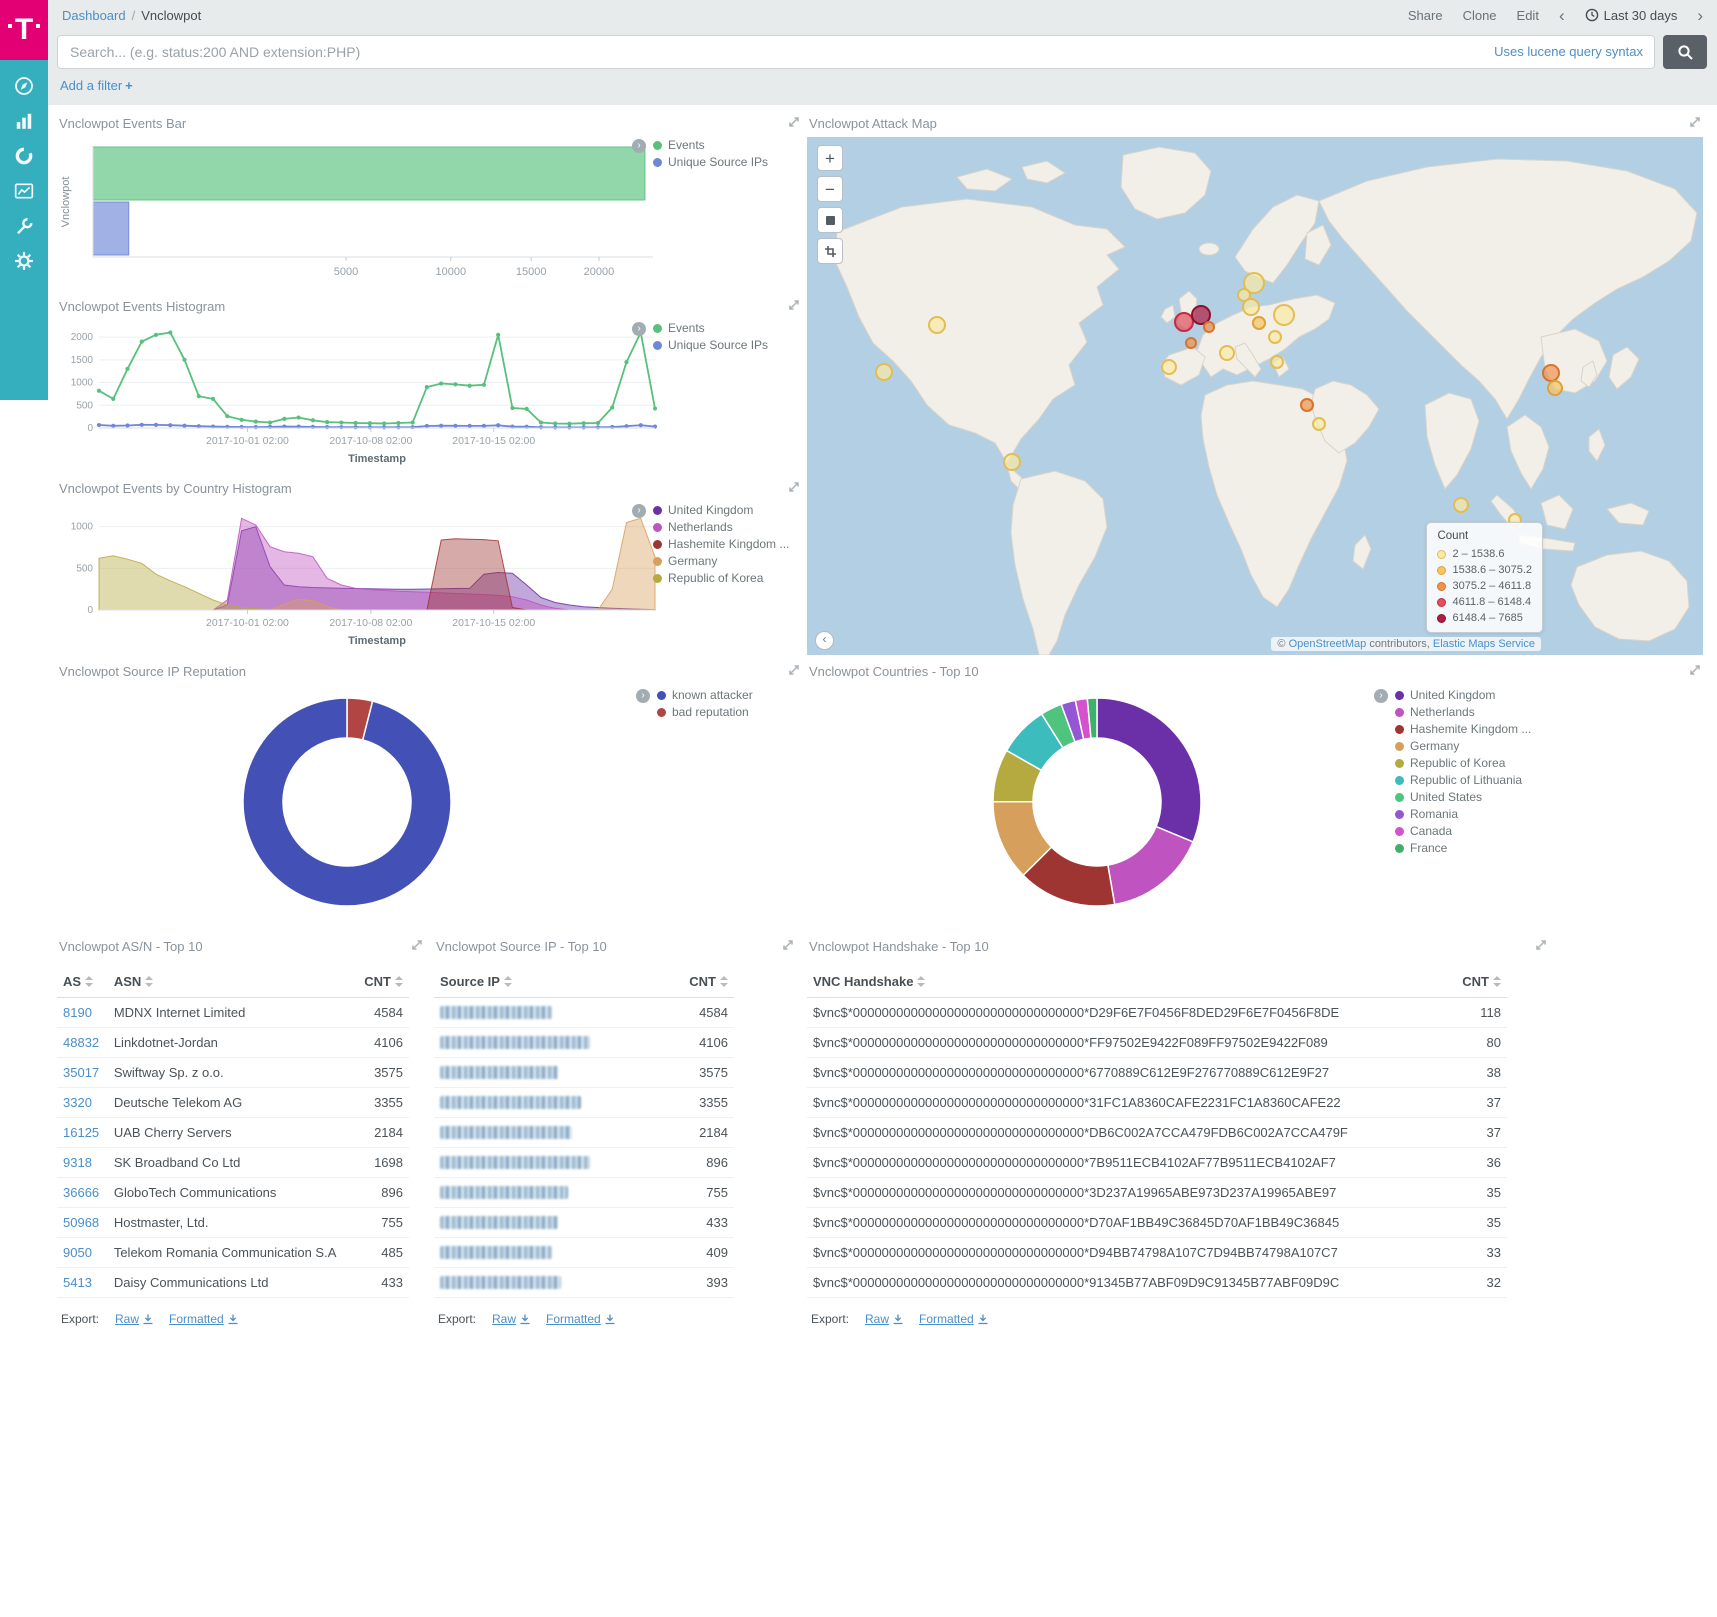  Describe the element at coordinates (1568, 51) in the screenshot. I see `lucene-syntax-link: Uses lucene query syntax` at that location.